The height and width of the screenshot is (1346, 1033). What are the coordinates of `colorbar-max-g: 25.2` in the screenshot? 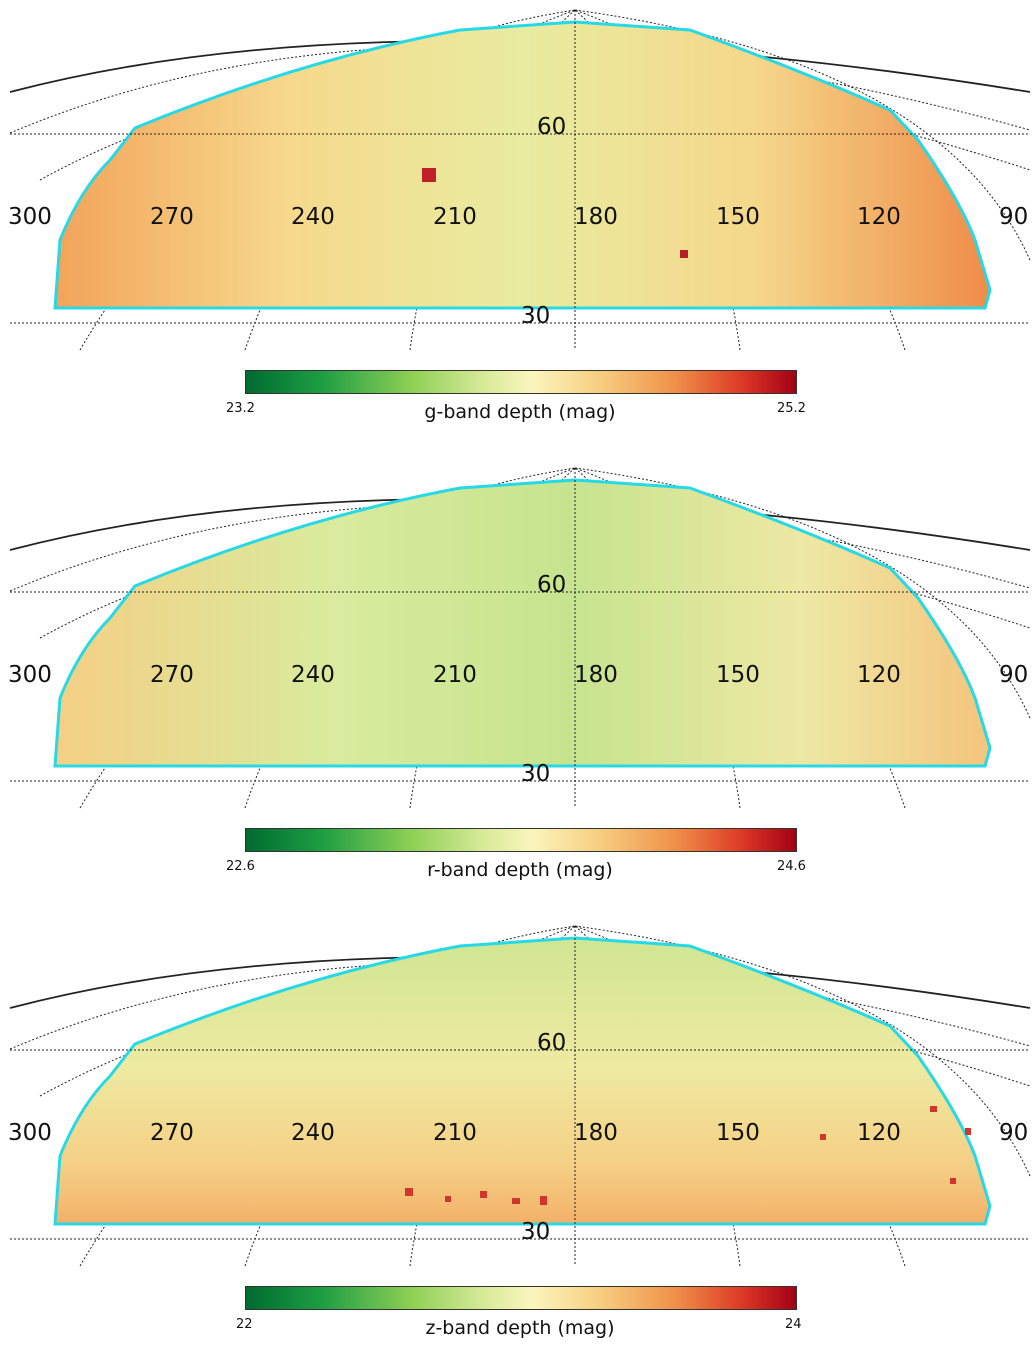 It's located at (791, 408).